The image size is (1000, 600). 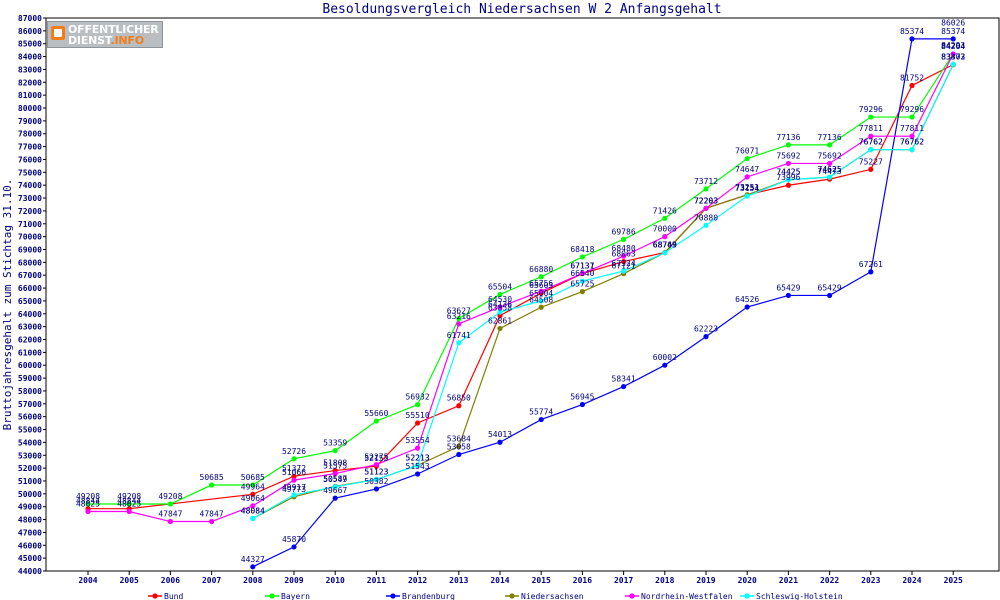 I want to click on x-tick-label: 2006, so click(x=170, y=580).